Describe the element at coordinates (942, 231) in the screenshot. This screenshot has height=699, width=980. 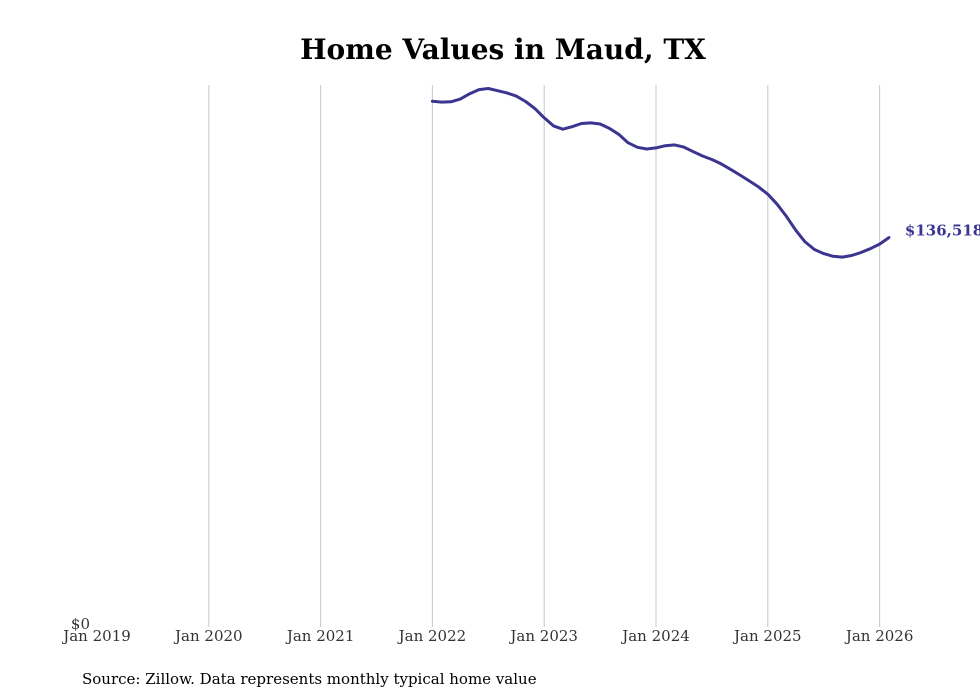
I see `end-value-label: $136,518` at that location.